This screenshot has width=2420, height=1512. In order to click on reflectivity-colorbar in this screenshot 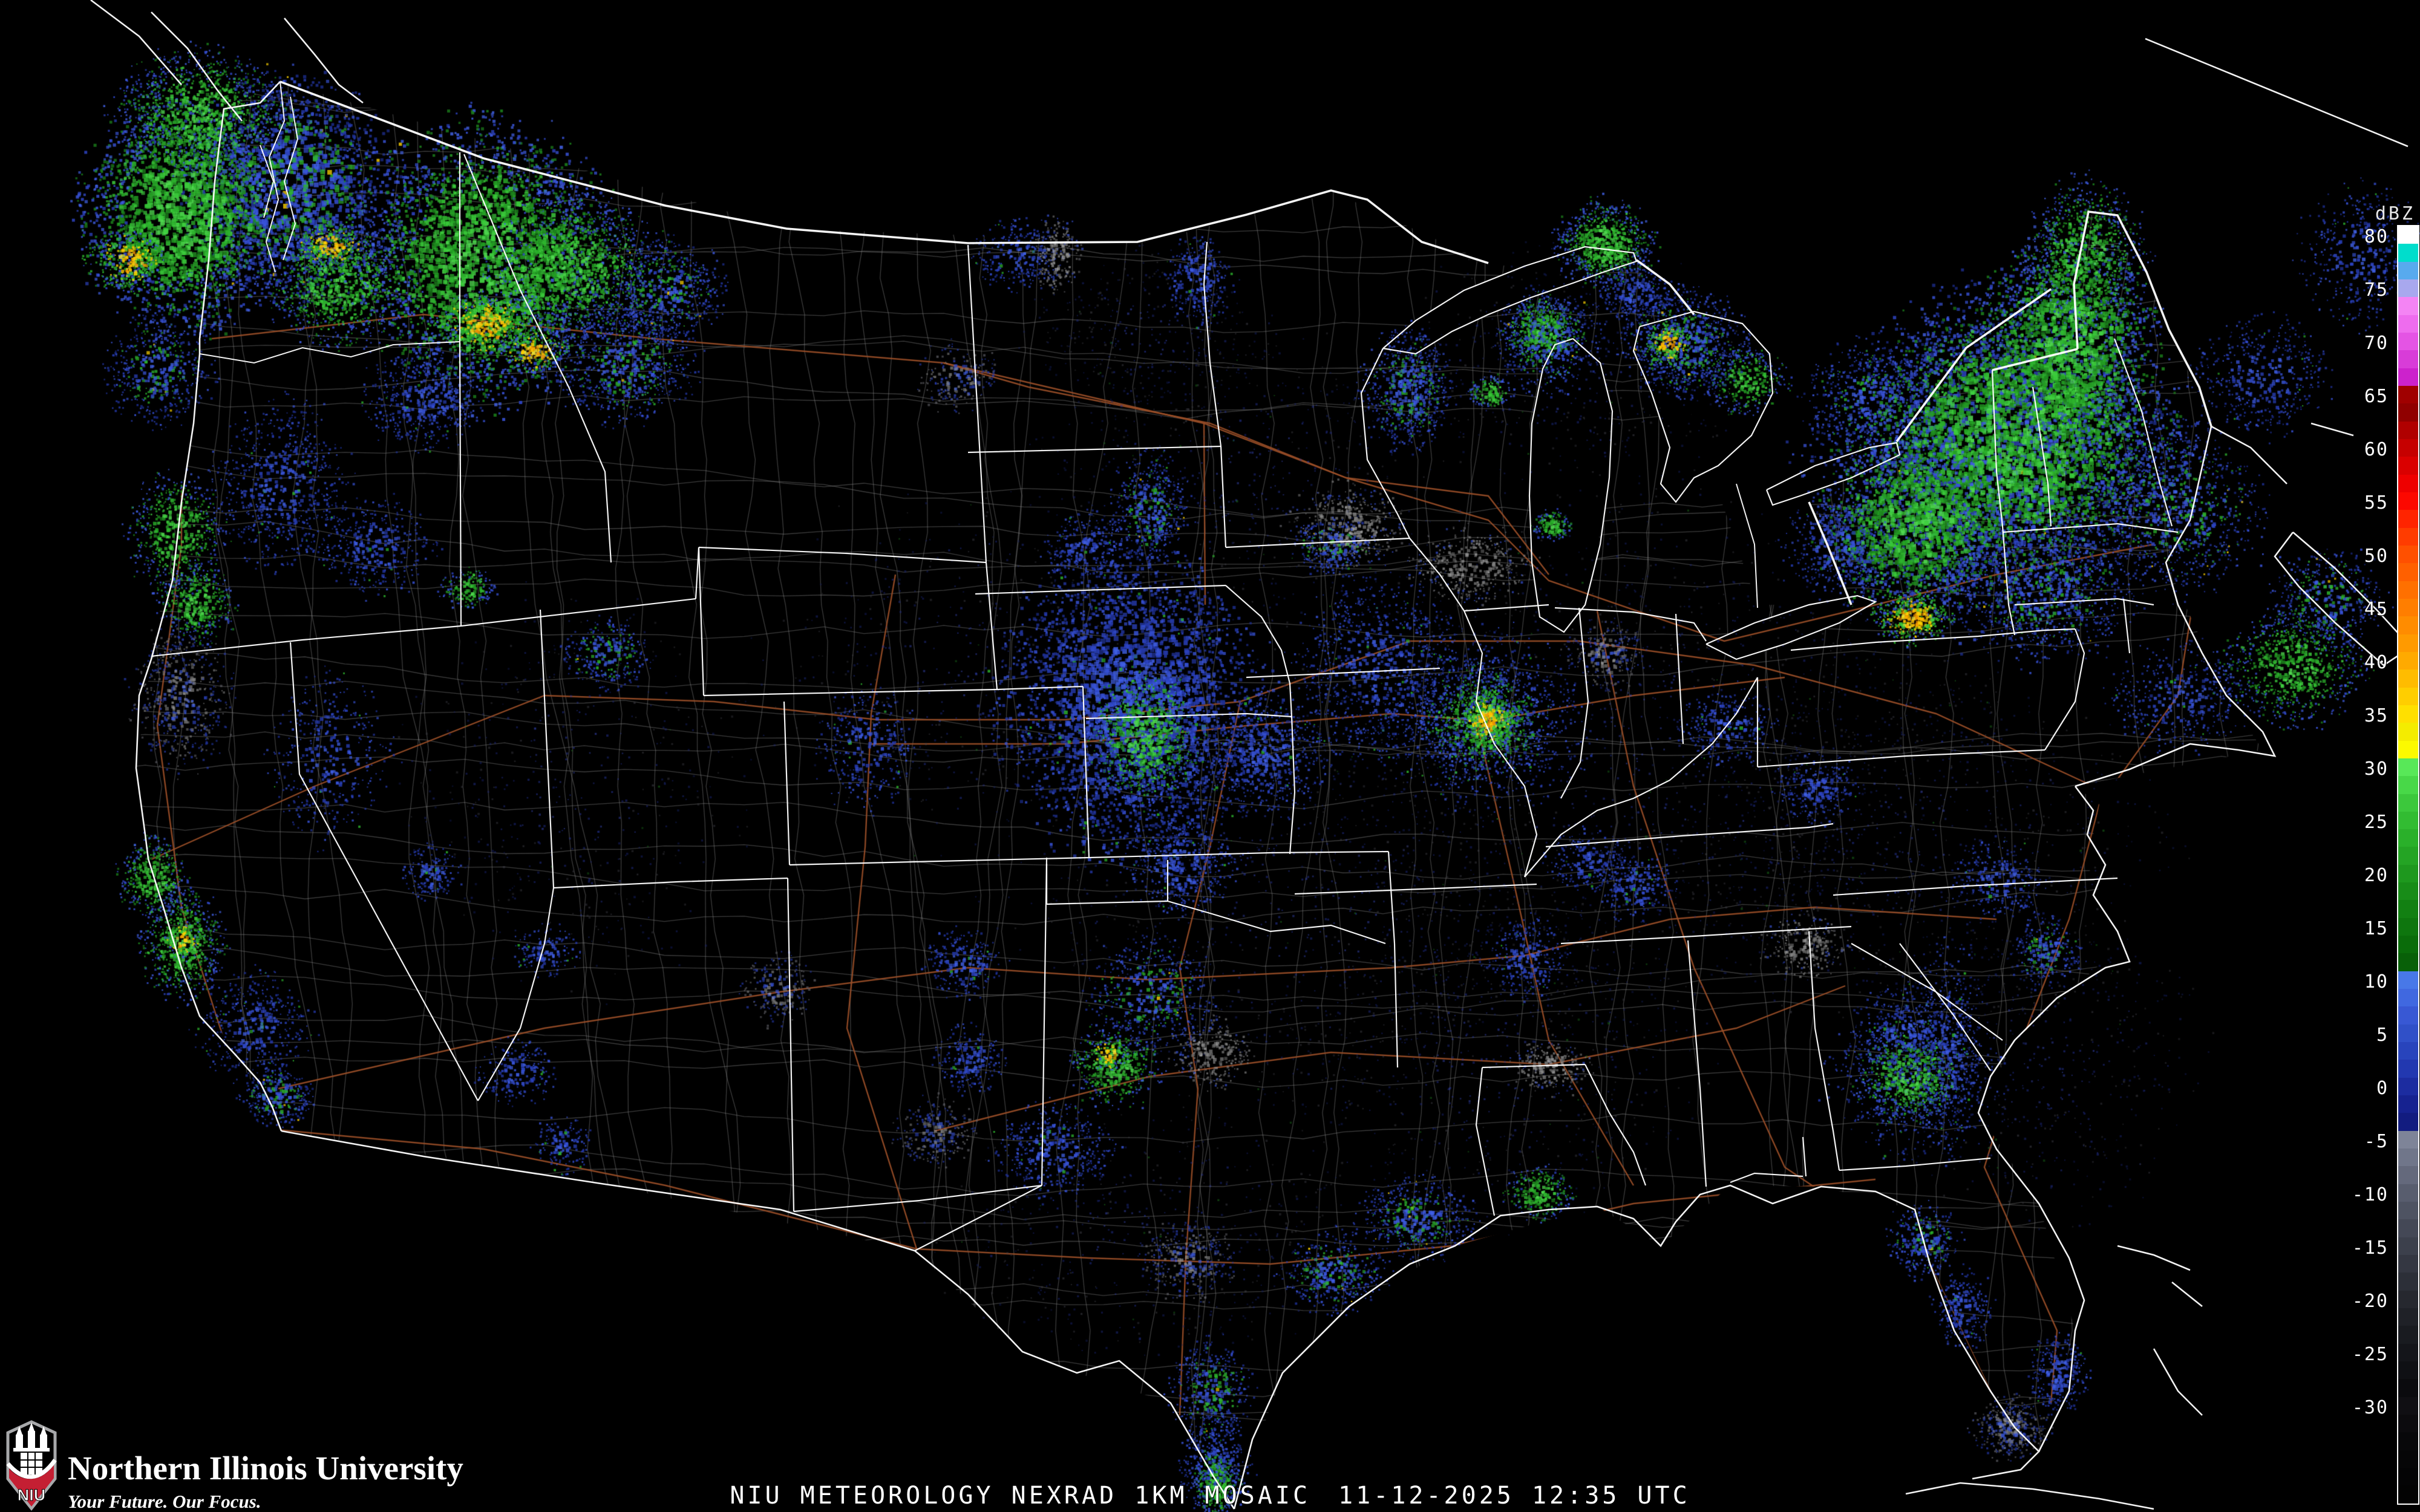, I will do `click(2408, 865)`.